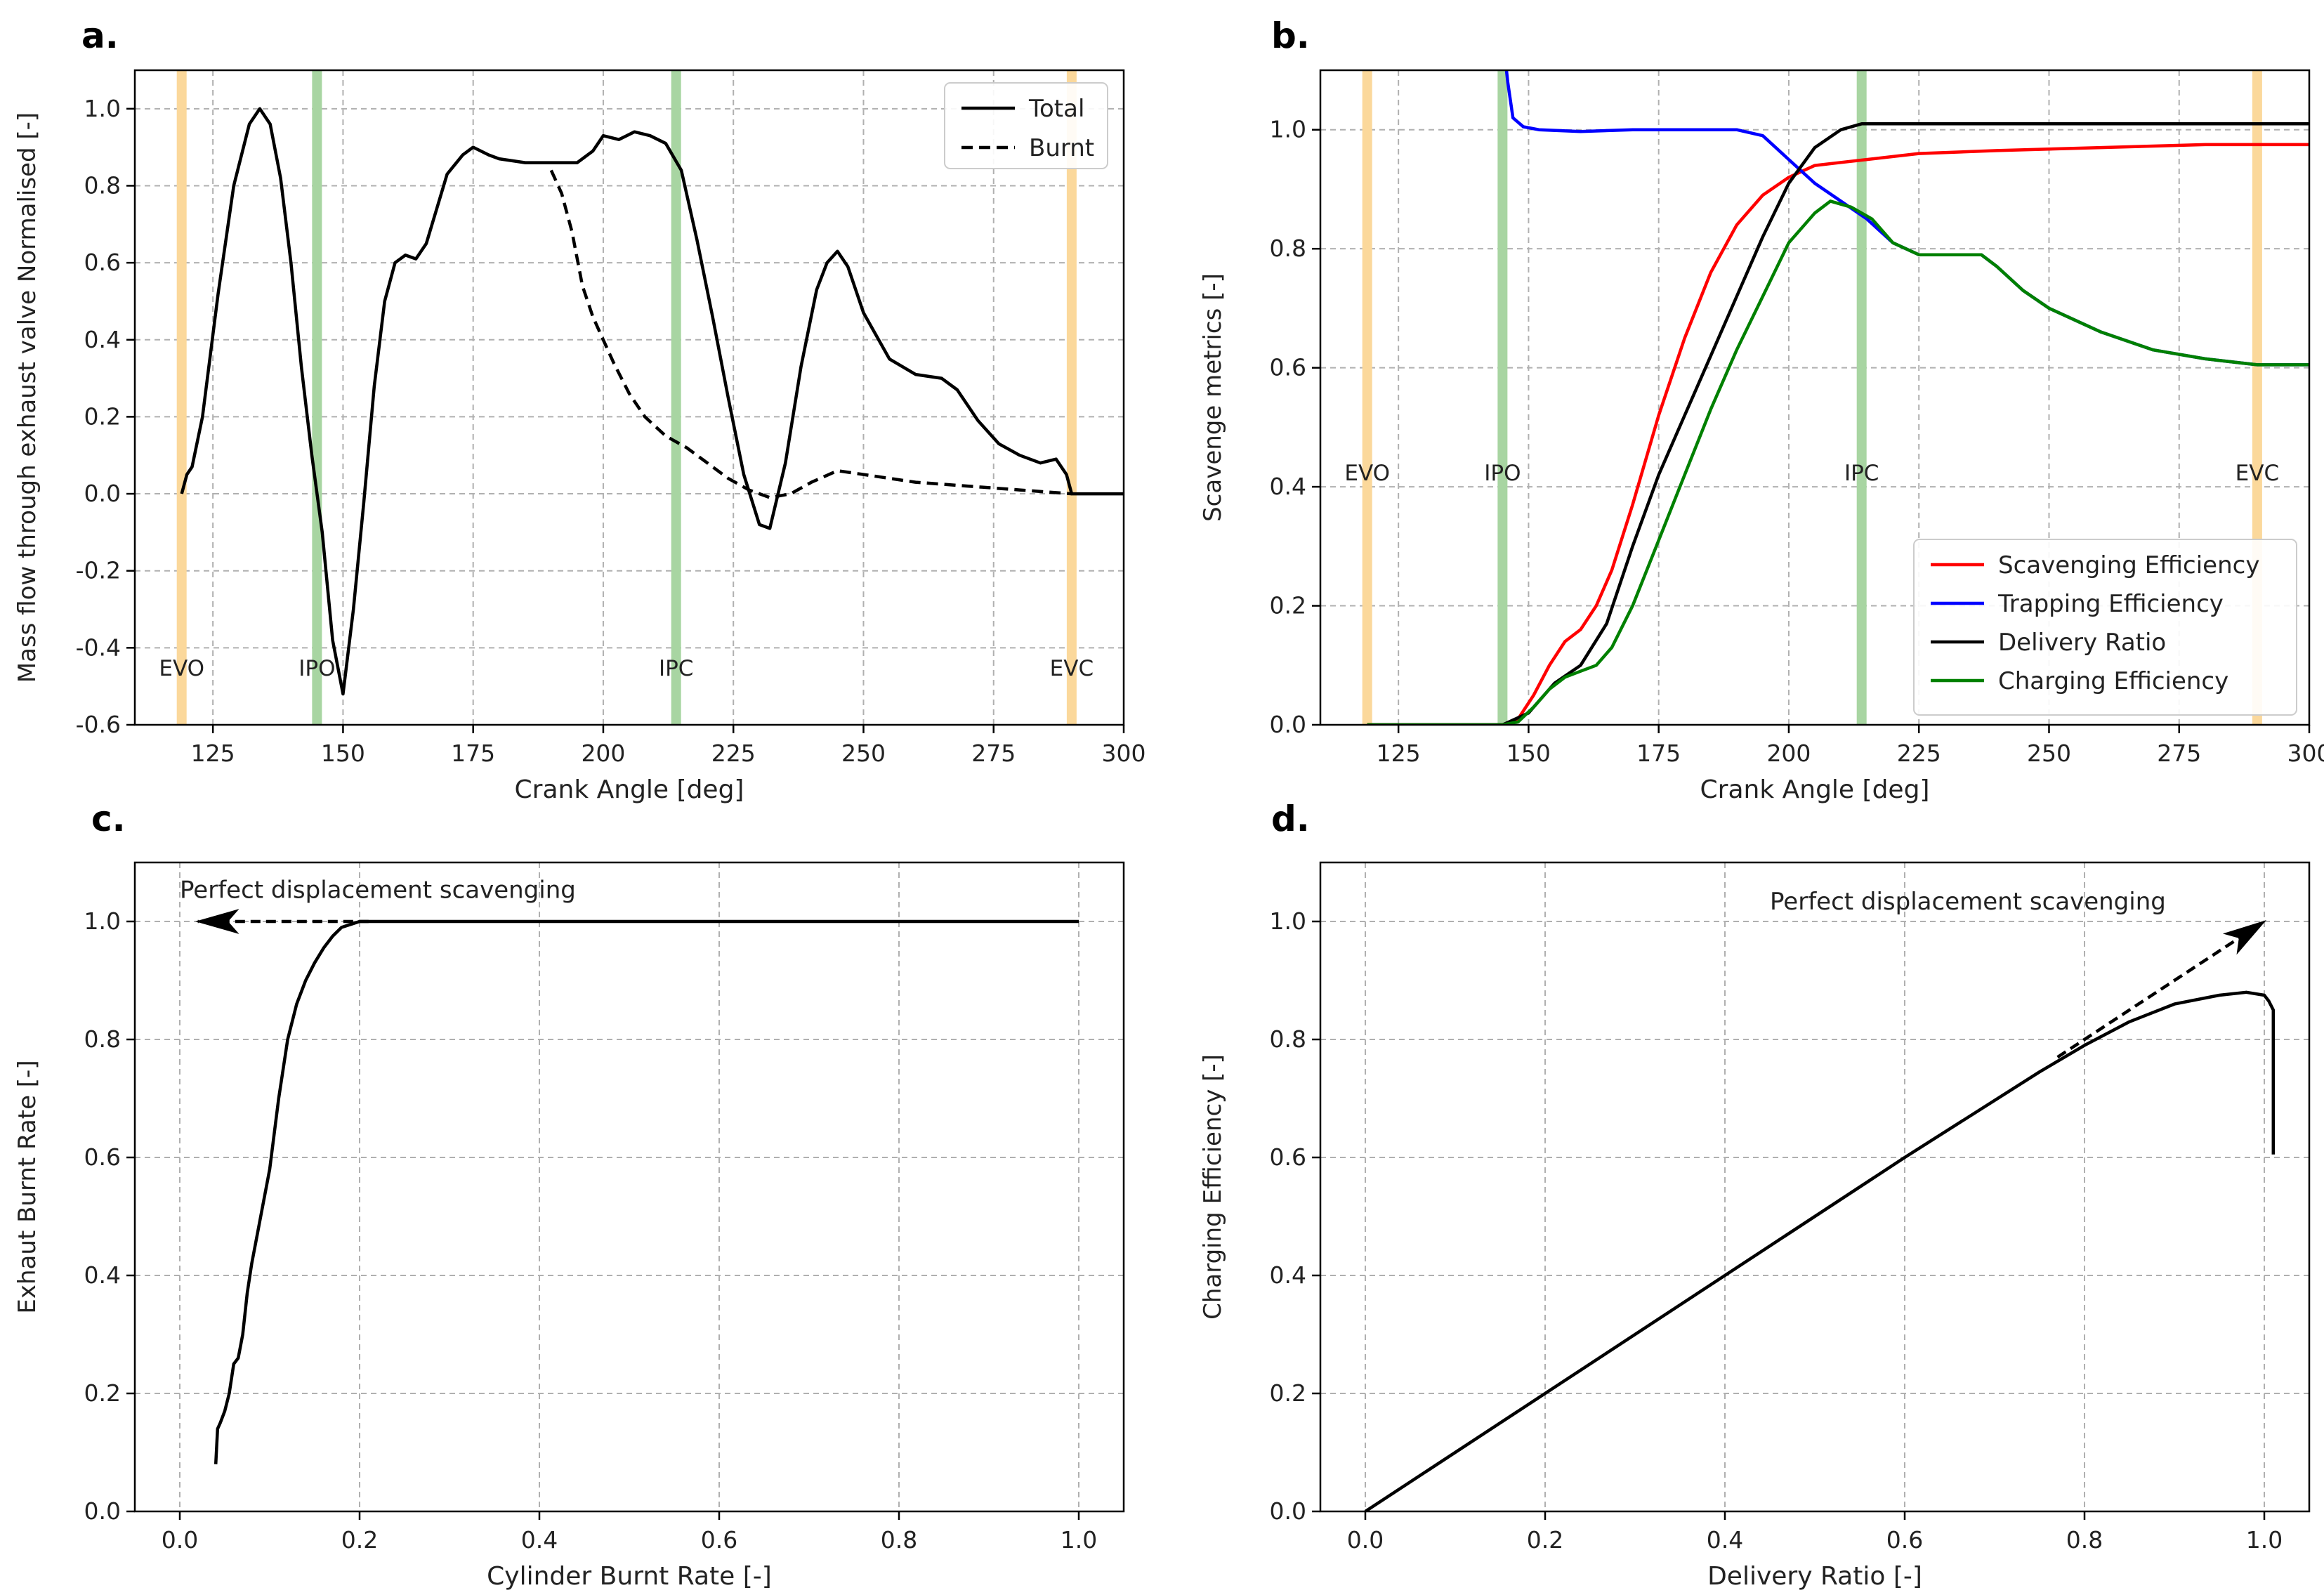 Image resolution: width=2324 pixels, height=1595 pixels. What do you see at coordinates (810, 334) in the screenshot?
I see `series-line-burnt` at bounding box center [810, 334].